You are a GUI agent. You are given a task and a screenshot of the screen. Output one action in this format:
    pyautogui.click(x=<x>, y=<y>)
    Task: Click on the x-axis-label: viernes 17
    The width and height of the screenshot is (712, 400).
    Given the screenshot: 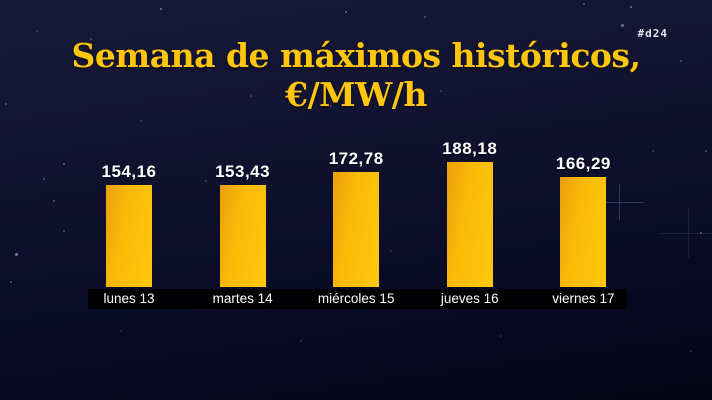 What is the action you would take?
    pyautogui.click(x=583, y=298)
    